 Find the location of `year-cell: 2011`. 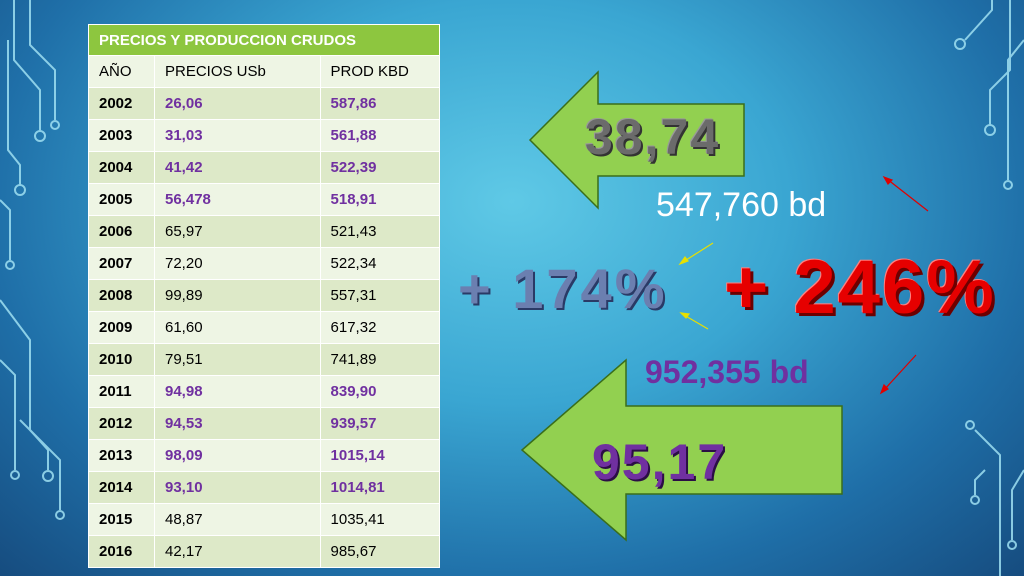

year-cell: 2011 is located at coordinates (121, 391).